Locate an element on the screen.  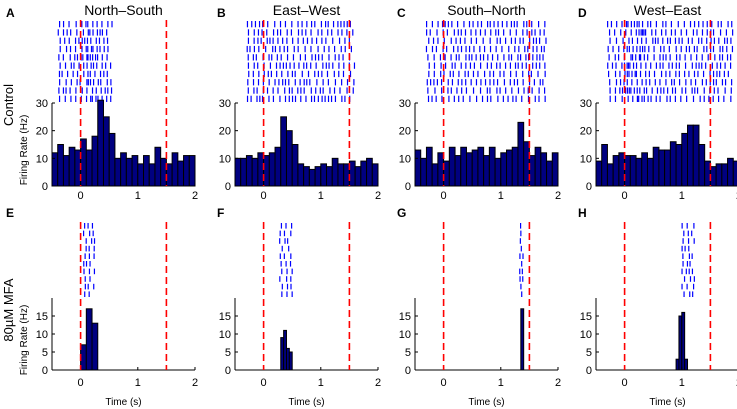
x-axis-label: Time (s) is located at coordinates (123, 402).